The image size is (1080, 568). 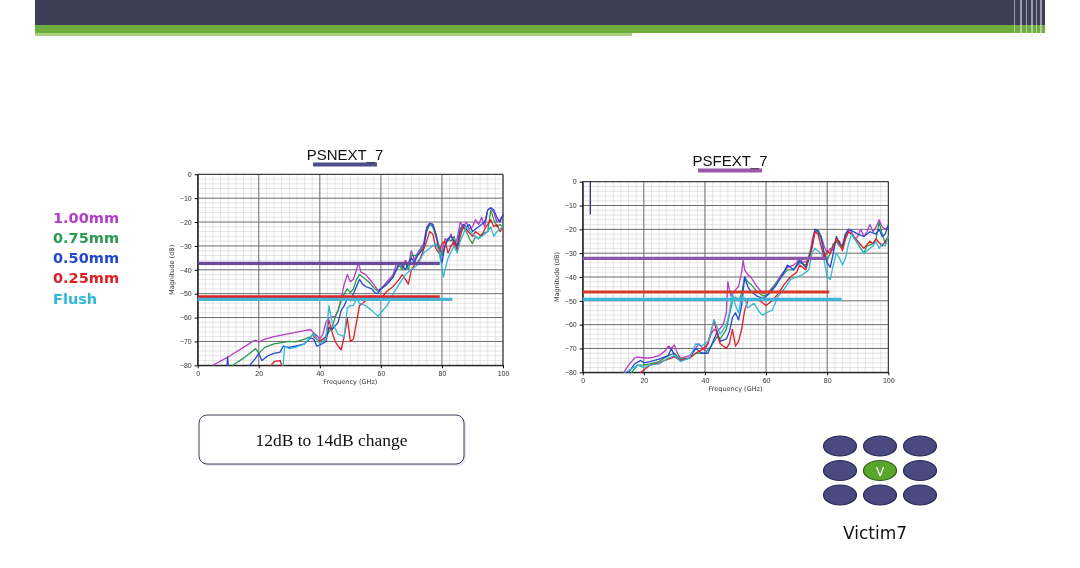 What do you see at coordinates (331, 440) in the screenshot?
I see `text: 12dB to 14dB change` at bounding box center [331, 440].